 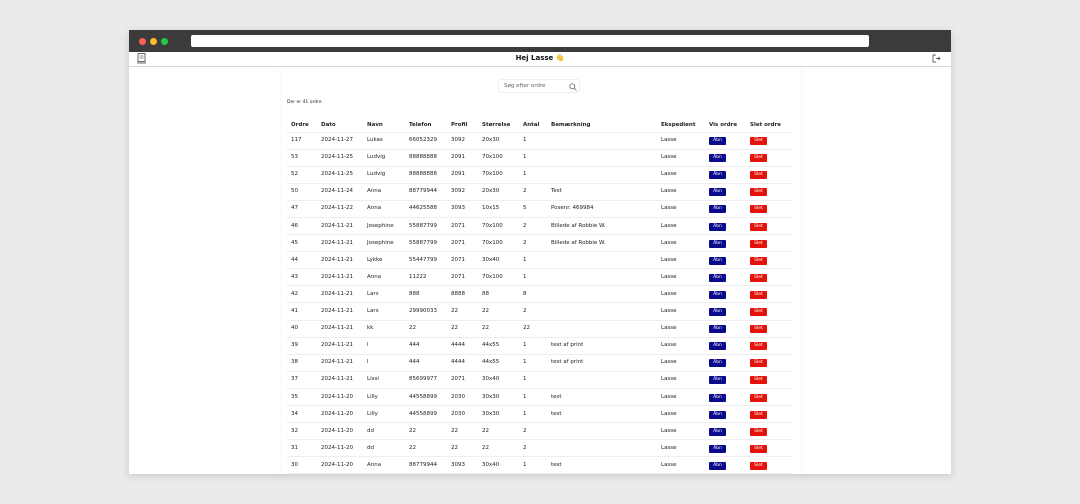 What do you see at coordinates (459, 125) in the screenshot?
I see `column-header: Profil` at bounding box center [459, 125].